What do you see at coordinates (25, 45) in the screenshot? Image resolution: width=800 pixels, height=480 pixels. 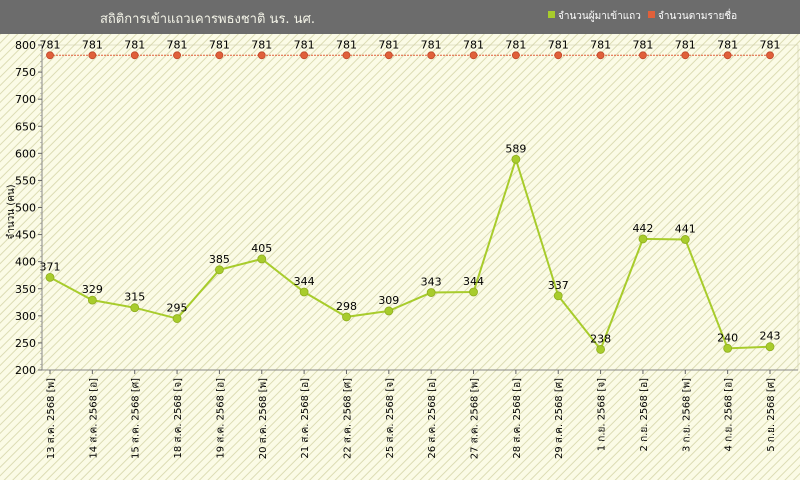 I see `y-tick-label: 800` at bounding box center [25, 45].